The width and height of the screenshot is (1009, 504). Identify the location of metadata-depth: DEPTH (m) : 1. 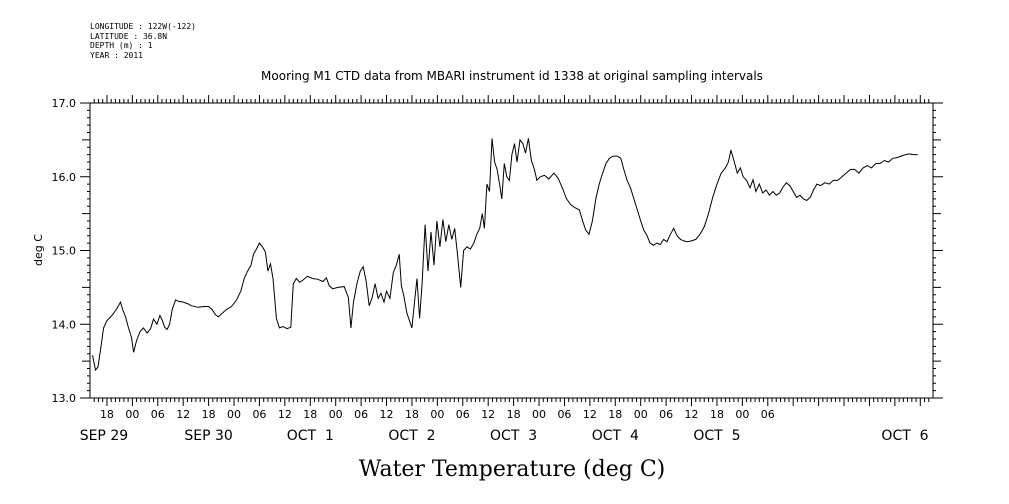
(121, 45).